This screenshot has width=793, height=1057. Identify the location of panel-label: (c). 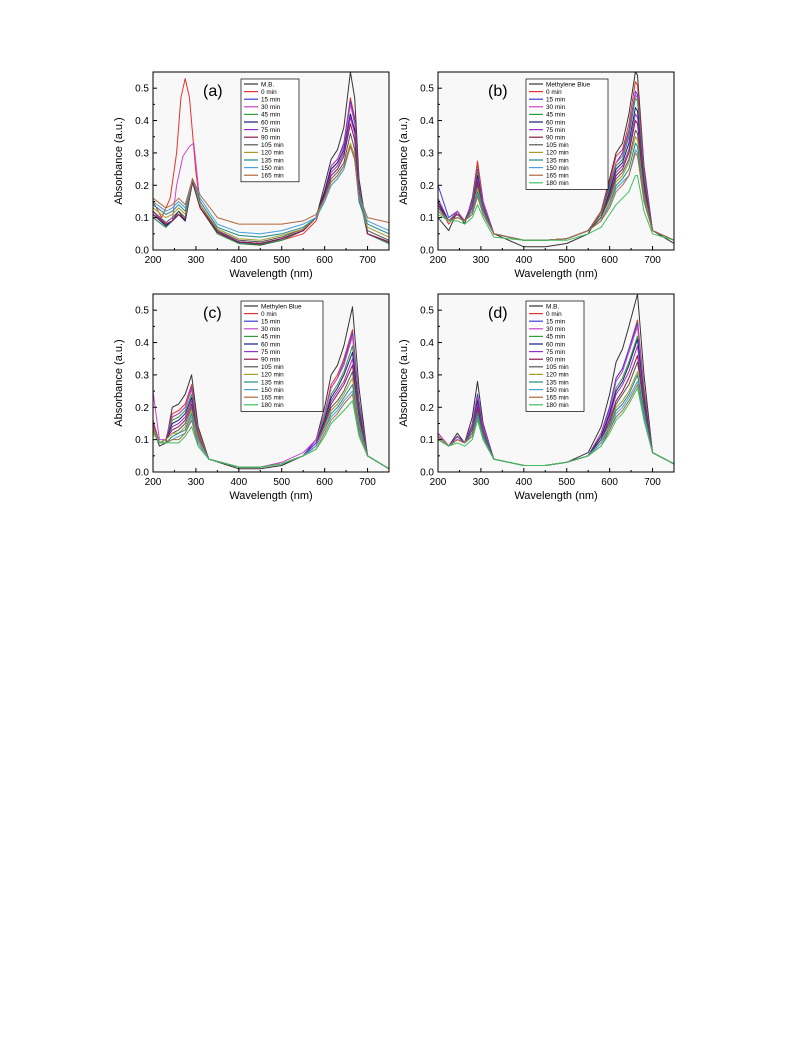
(212, 313).